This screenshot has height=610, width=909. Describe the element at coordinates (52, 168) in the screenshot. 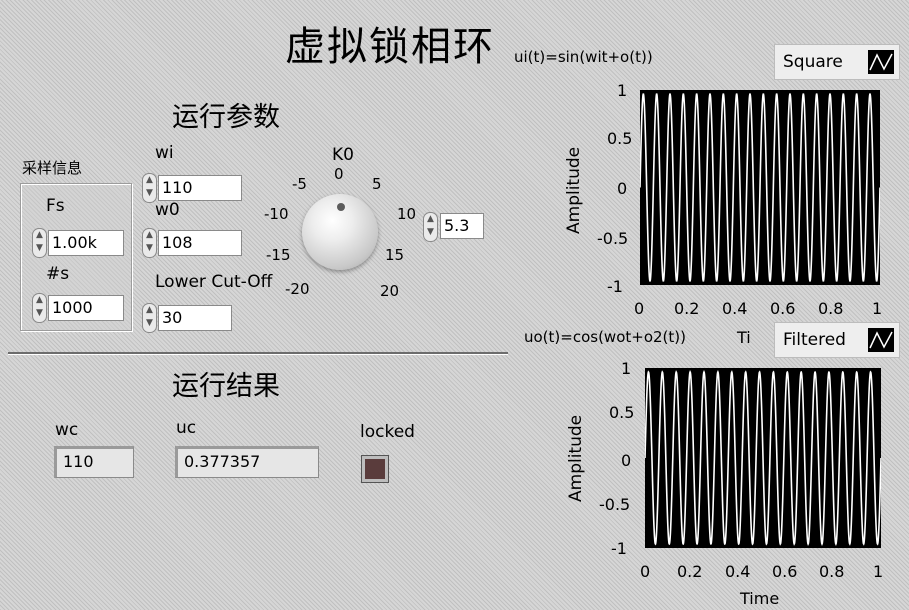

I see `sampling-label: 采样信息` at that location.